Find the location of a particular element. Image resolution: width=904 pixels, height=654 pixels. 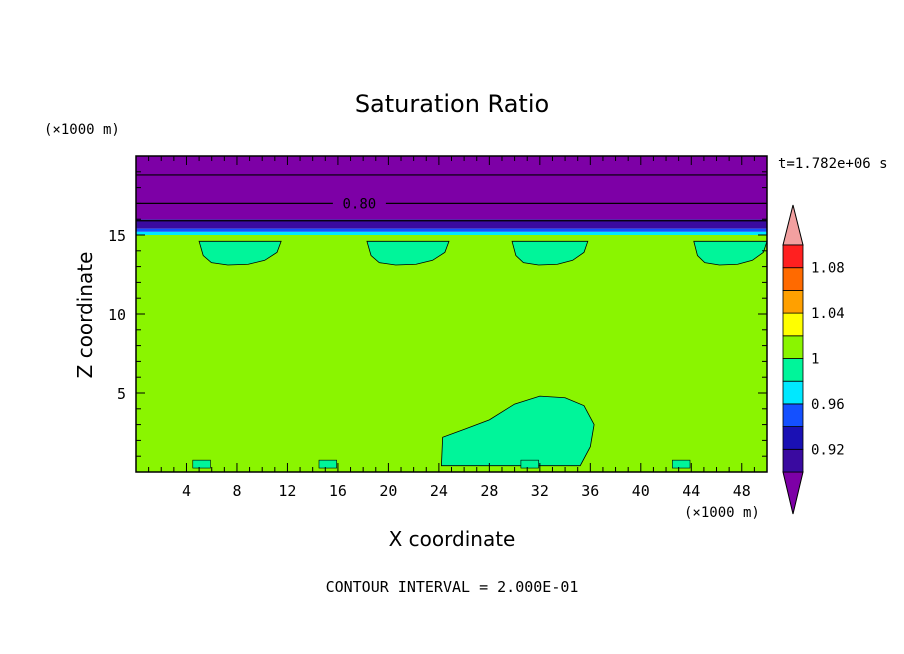

colorbar-tick-label: 1.04 is located at coordinates (828, 314).